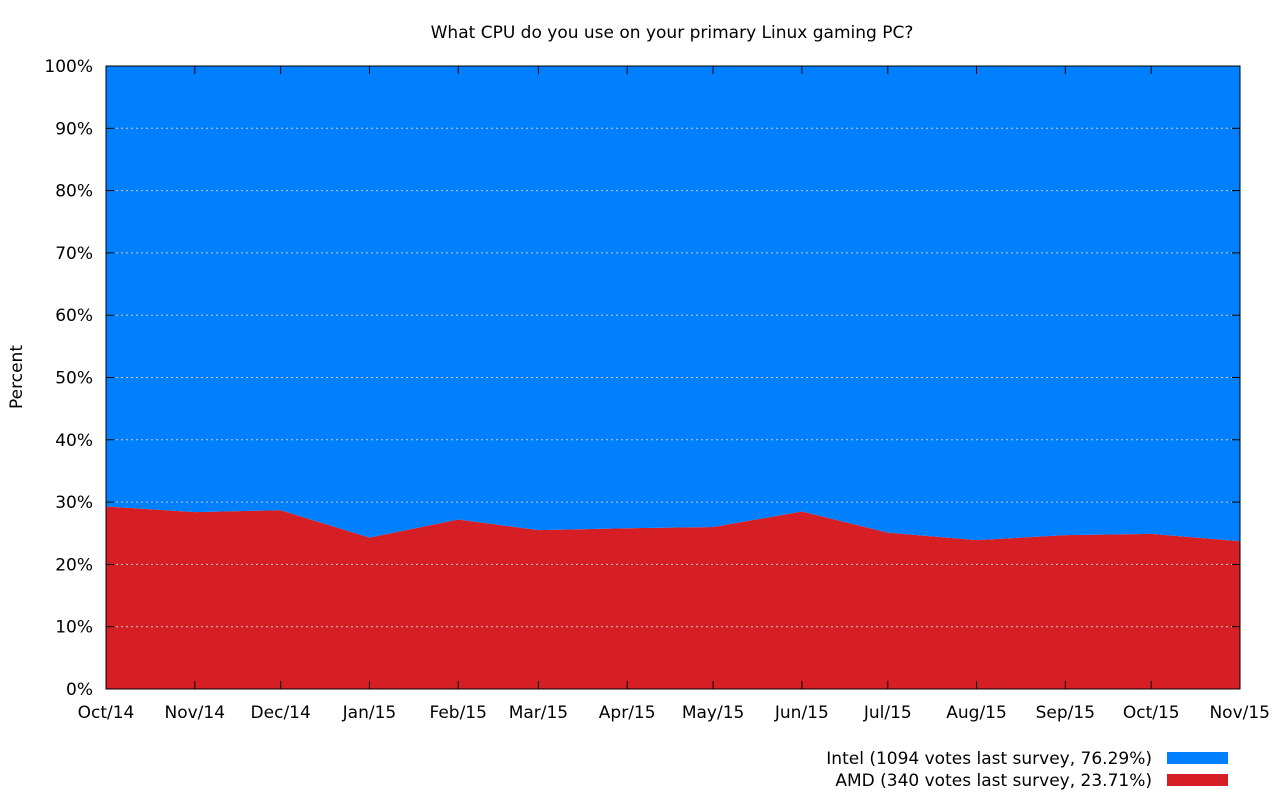  I want to click on x-tick-label: Oct/14, so click(106, 713).